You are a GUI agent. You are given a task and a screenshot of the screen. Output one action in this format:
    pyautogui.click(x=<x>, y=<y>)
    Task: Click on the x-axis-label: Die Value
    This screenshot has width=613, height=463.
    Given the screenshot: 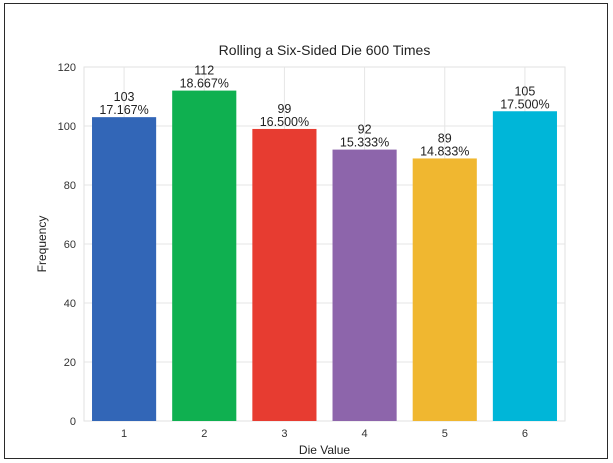 What is the action you would take?
    pyautogui.click(x=324, y=450)
    